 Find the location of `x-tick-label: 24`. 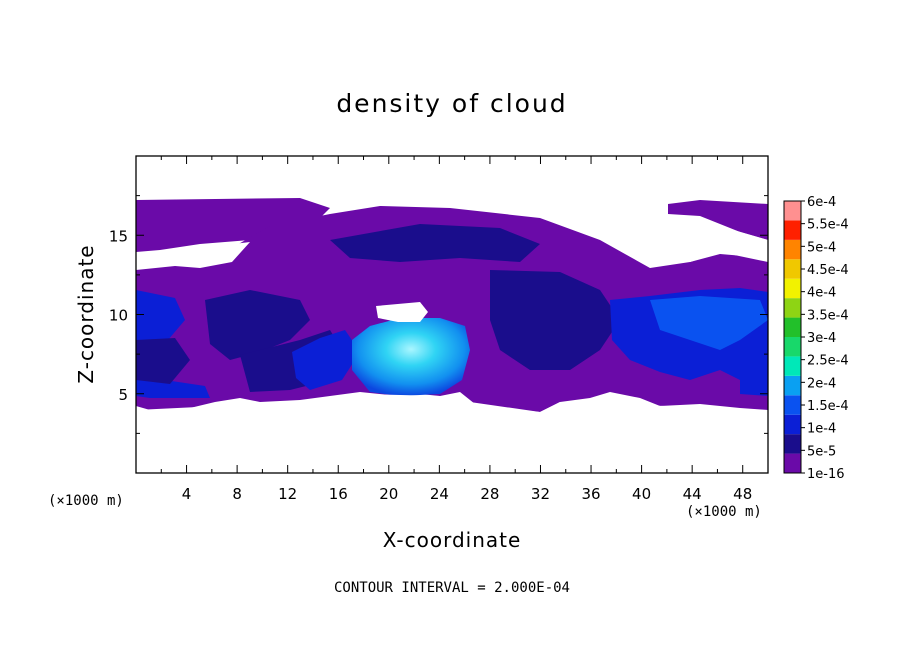

x-tick-label: 24 is located at coordinates (439, 494).